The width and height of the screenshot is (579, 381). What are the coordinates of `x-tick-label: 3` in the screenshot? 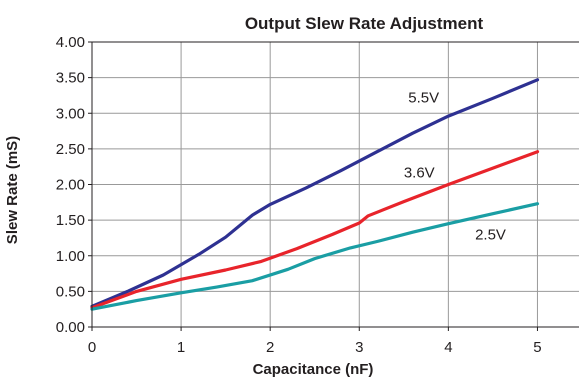 It's located at (359, 347).